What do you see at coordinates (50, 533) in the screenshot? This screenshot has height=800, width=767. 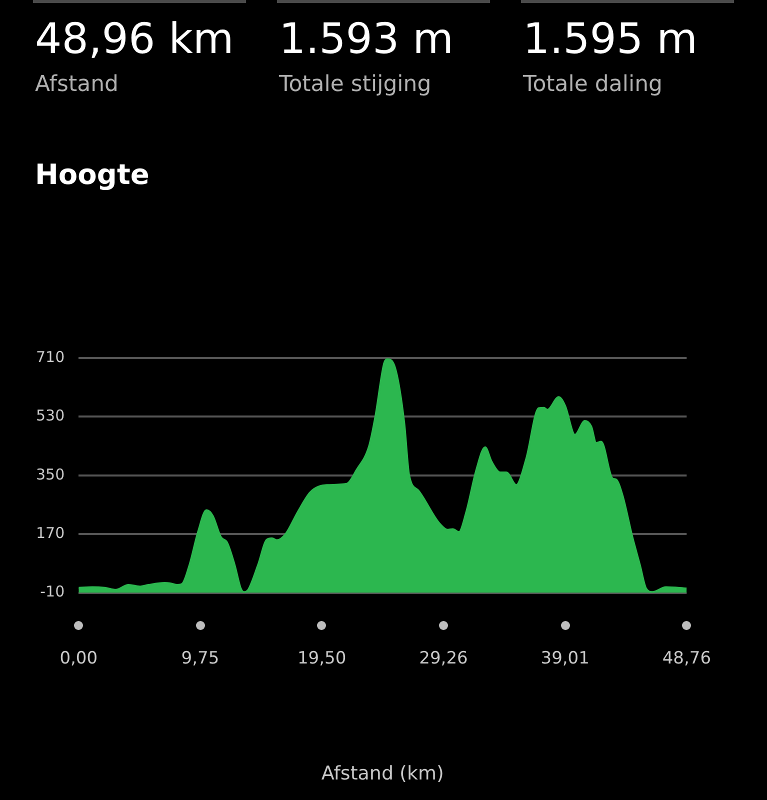 I see `y-tick-label: 170` at bounding box center [50, 533].